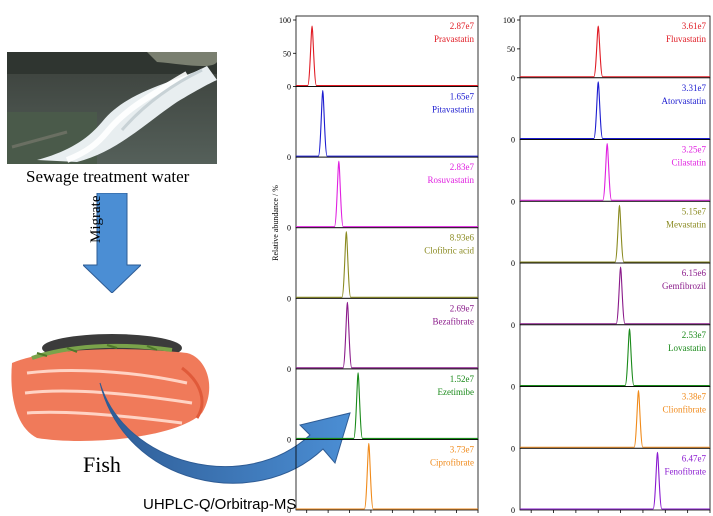  Describe the element at coordinates (462, 167) in the screenshot. I see `peak-intensity-label: 2.83e7` at that location.